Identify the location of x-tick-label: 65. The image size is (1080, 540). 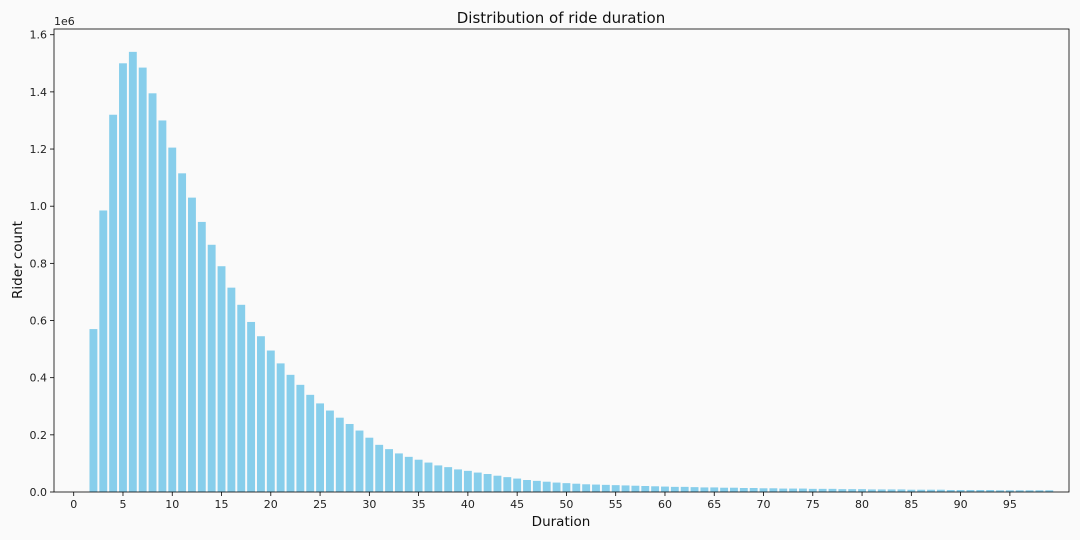
(714, 504).